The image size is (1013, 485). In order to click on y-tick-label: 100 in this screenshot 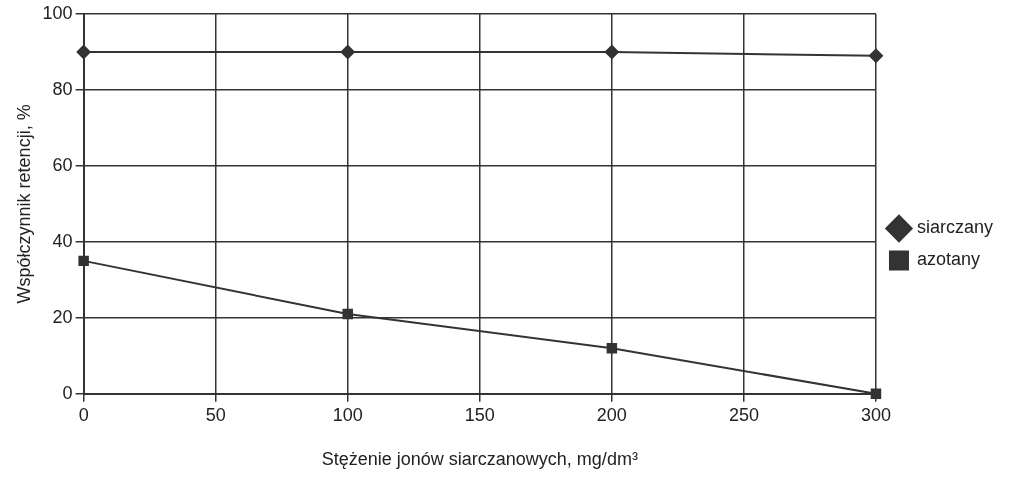, I will do `click(57, 12)`.